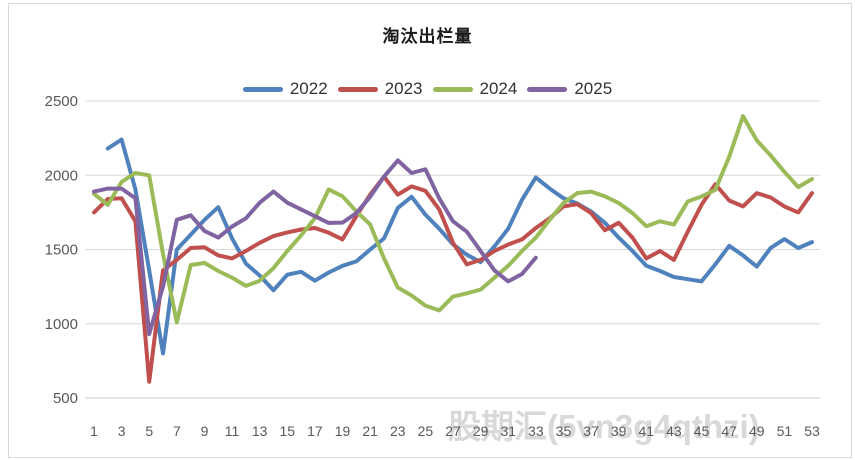  I want to click on x-axis-label-31: 31, so click(508, 431).